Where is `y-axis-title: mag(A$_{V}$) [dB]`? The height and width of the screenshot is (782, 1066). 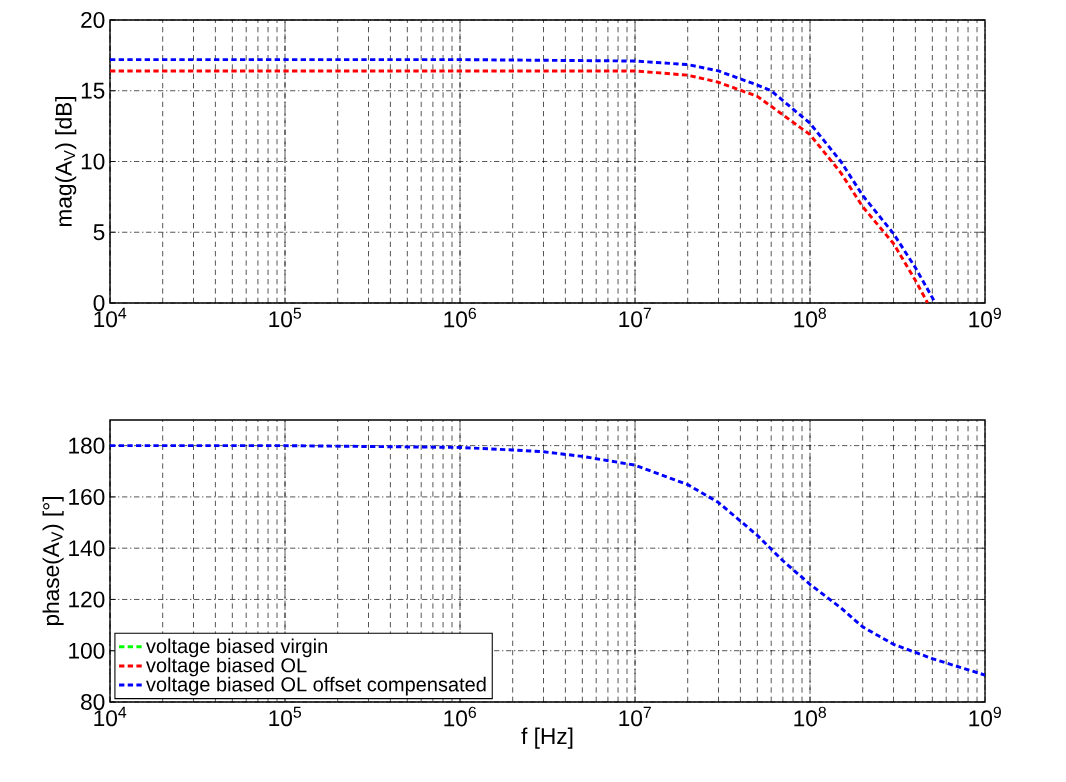 y-axis-title: mag(A$_{V}$) [dB] is located at coordinates (66, 162).